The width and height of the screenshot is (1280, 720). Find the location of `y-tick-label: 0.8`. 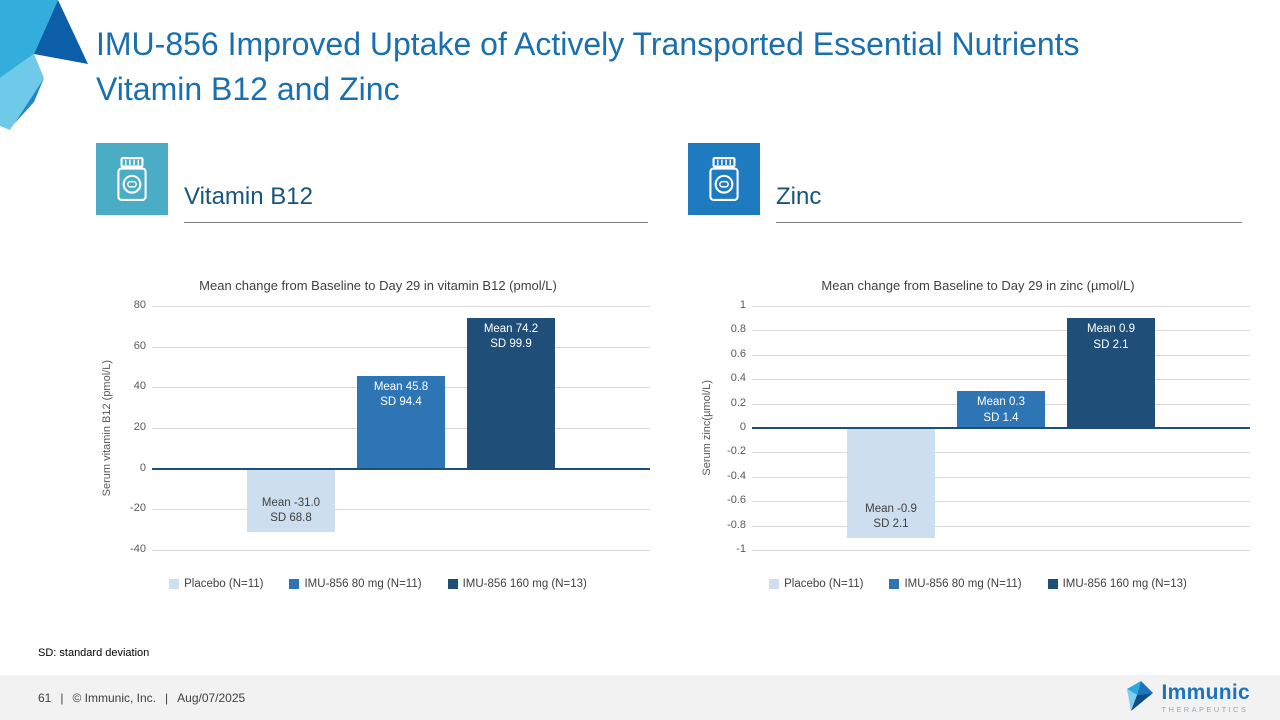

y-tick-label: 0.8 is located at coordinates (738, 329).